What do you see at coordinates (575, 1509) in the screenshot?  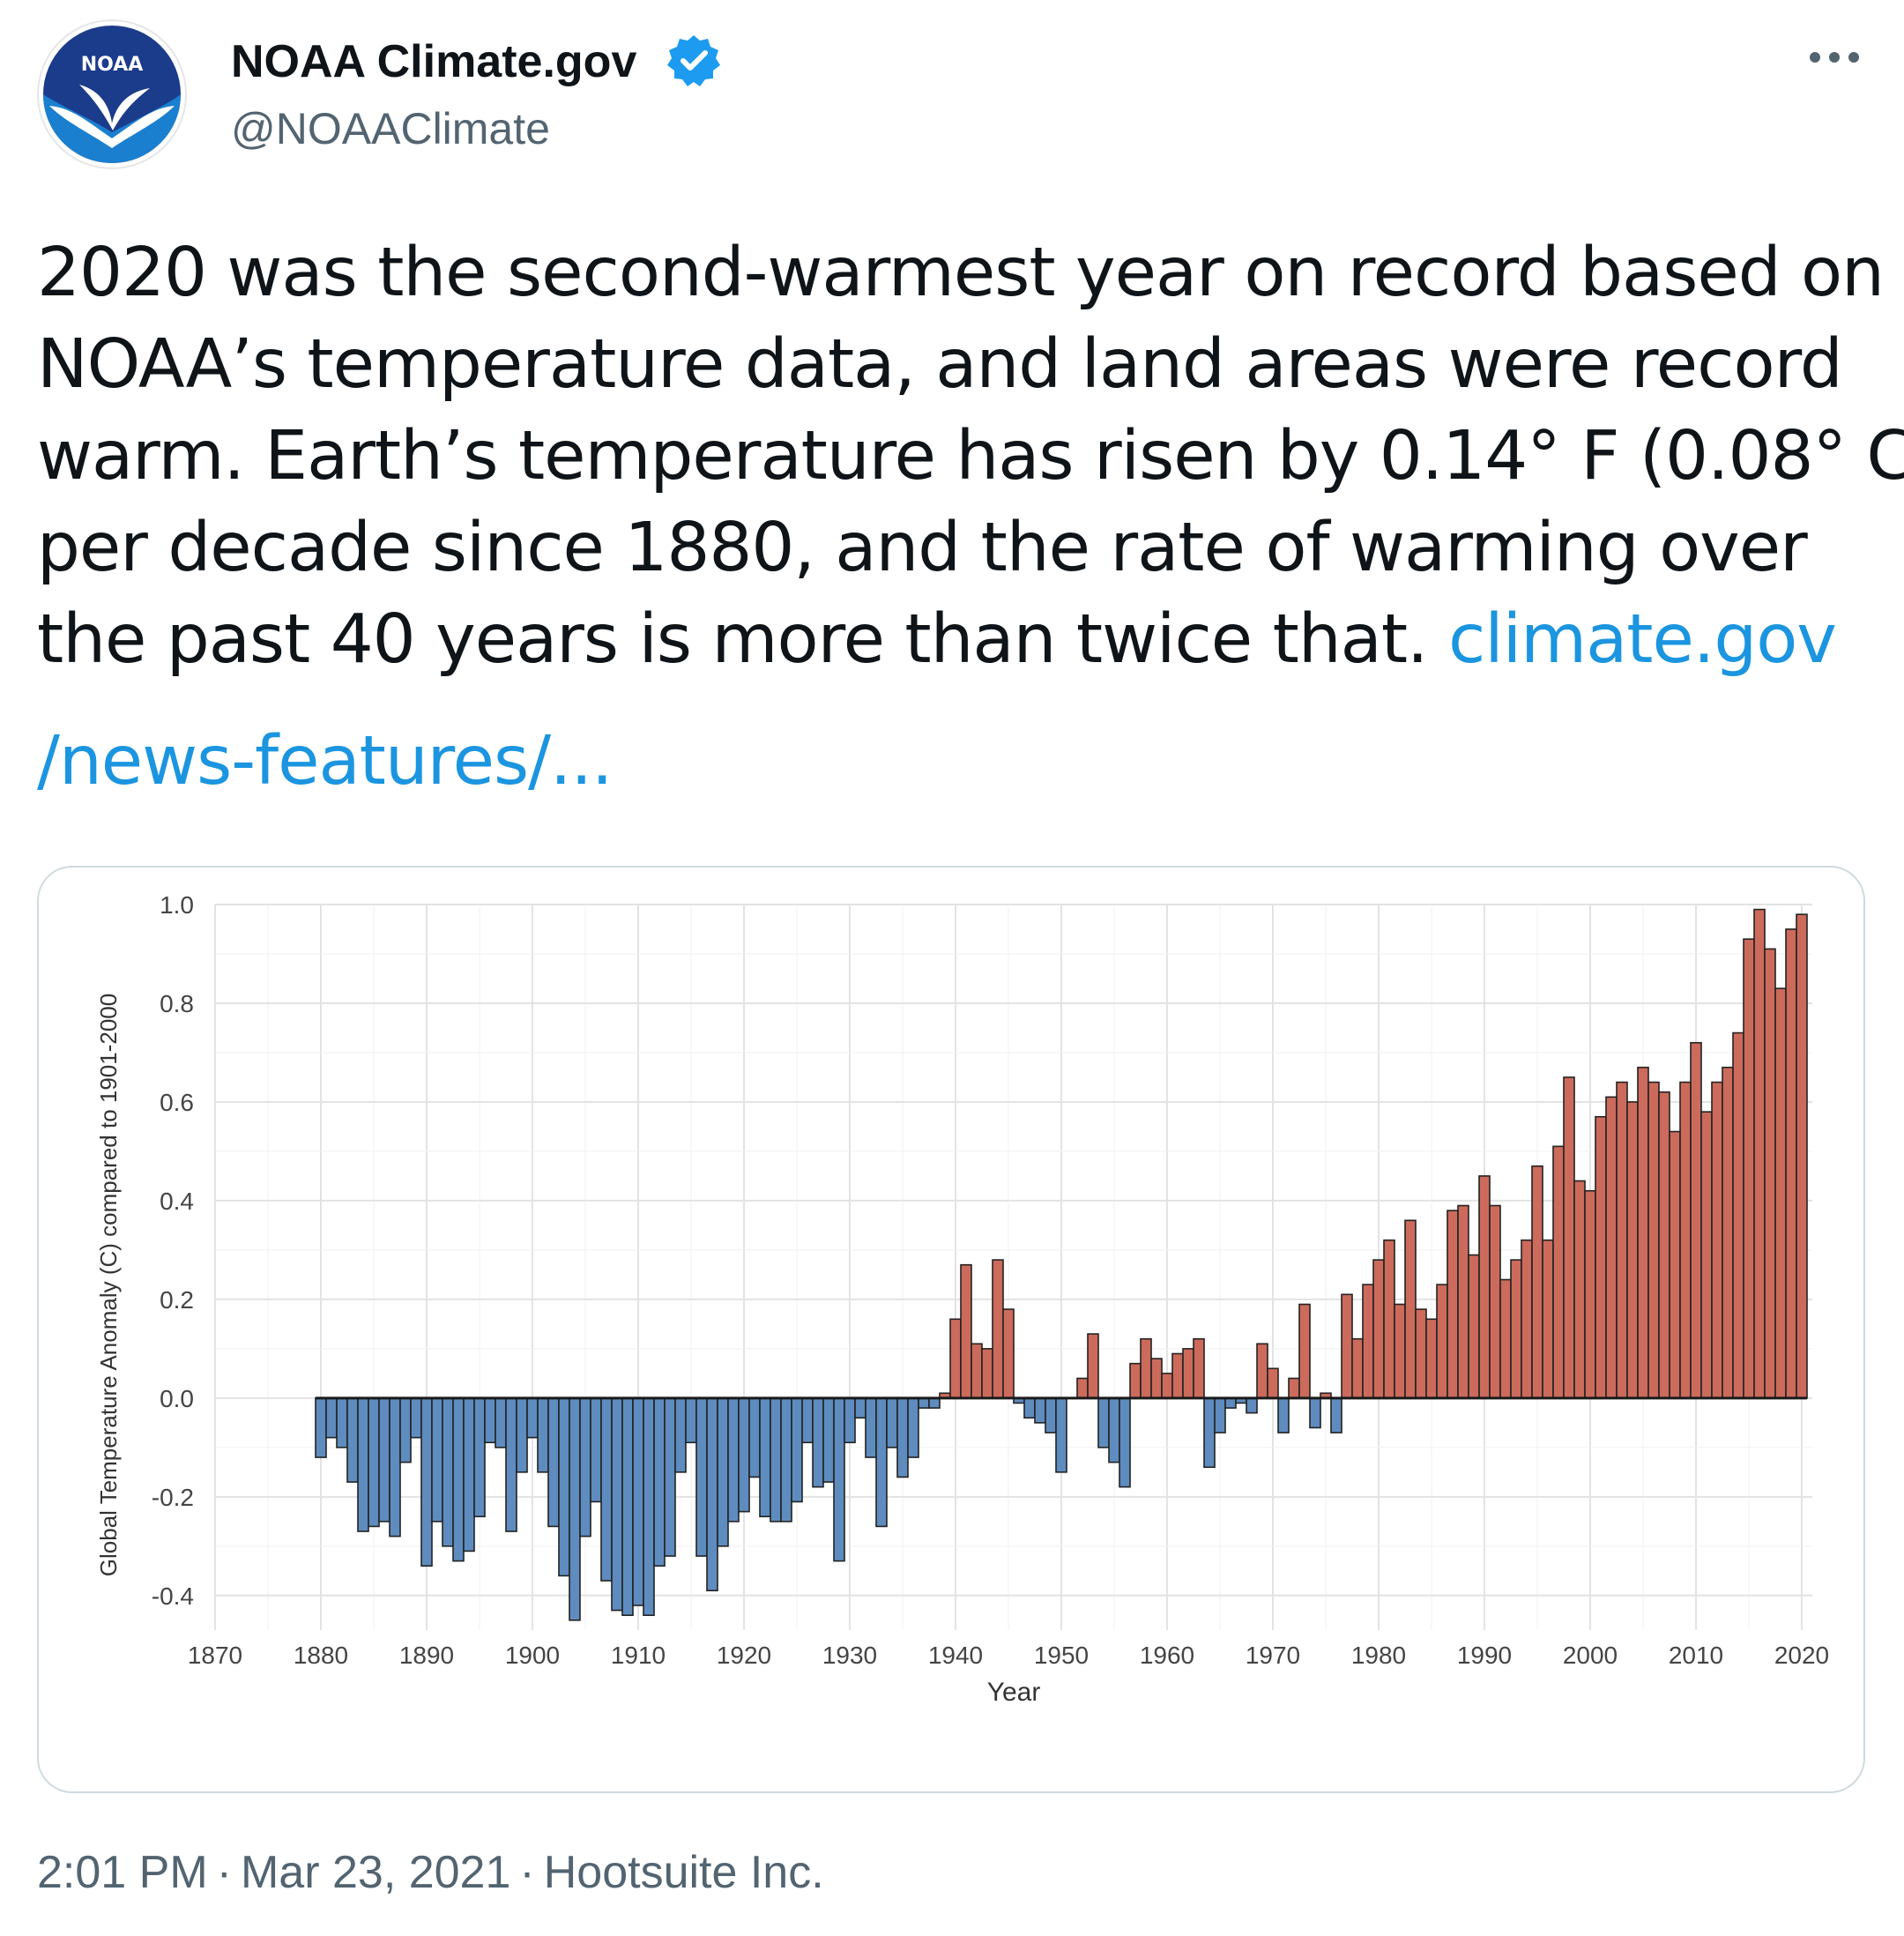 I see `bar-1904` at bounding box center [575, 1509].